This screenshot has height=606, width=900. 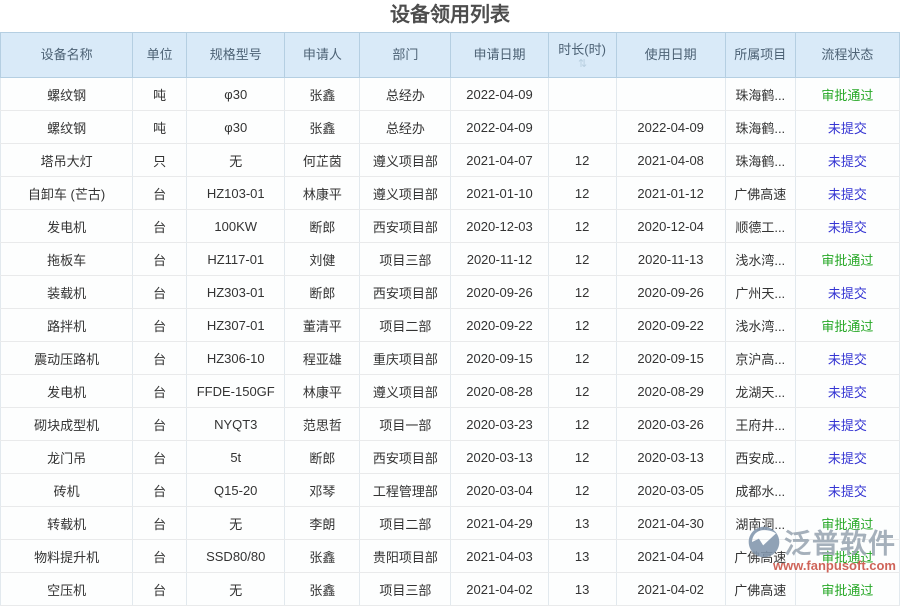 What do you see at coordinates (322, 325) in the screenshot?
I see `cell-applicant: 董清平` at bounding box center [322, 325].